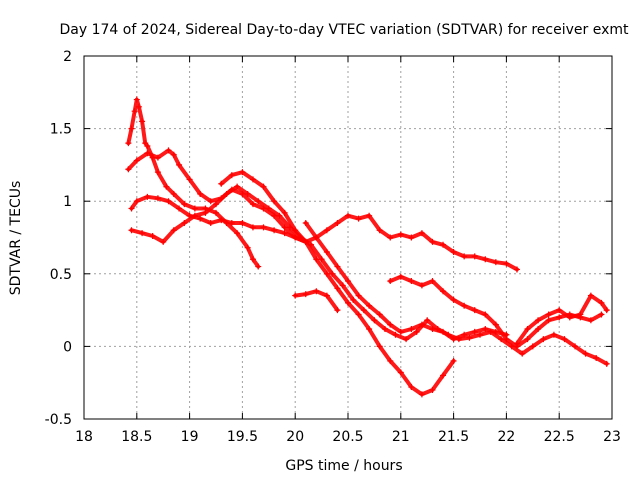  What do you see at coordinates (242, 437) in the screenshot?
I see `x-tick-label: 19.5` at bounding box center [242, 437].